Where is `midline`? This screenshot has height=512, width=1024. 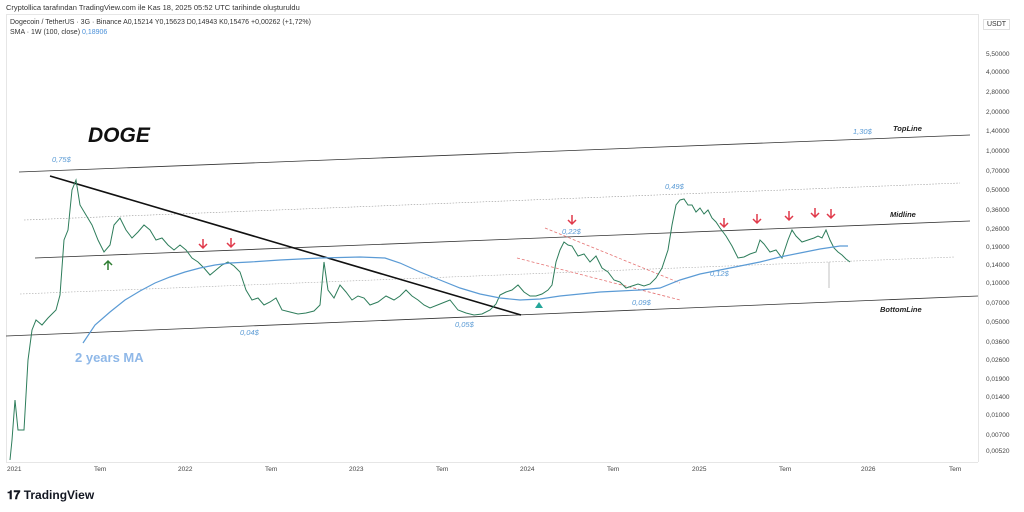 midline is located at coordinates (502, 239).